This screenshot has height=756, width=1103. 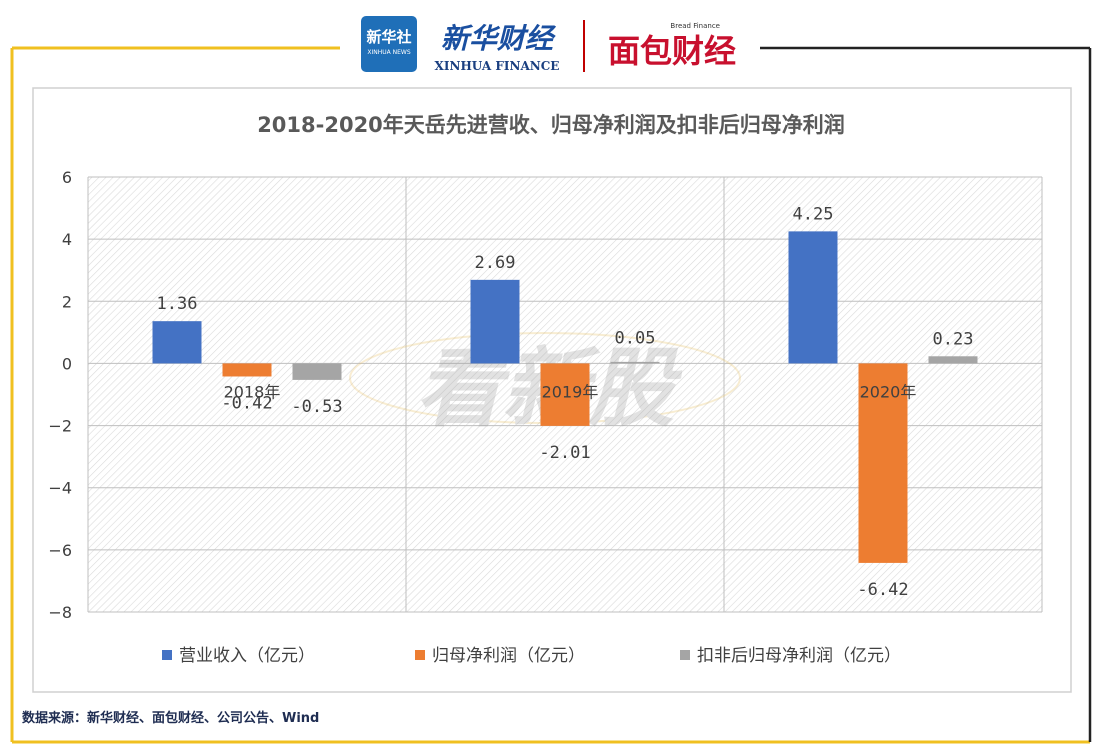 I want to click on legend-label-3: 扣非后归母净利润（亿元）, so click(x=799, y=656).